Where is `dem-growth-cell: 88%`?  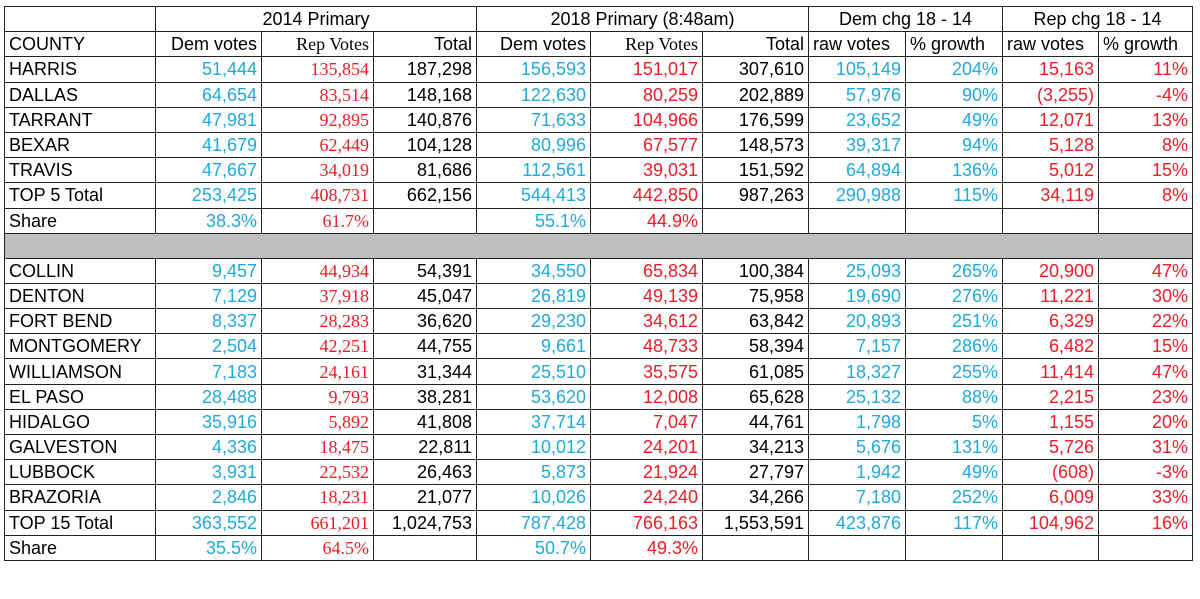 dem-growth-cell: 88% is located at coordinates (954, 396).